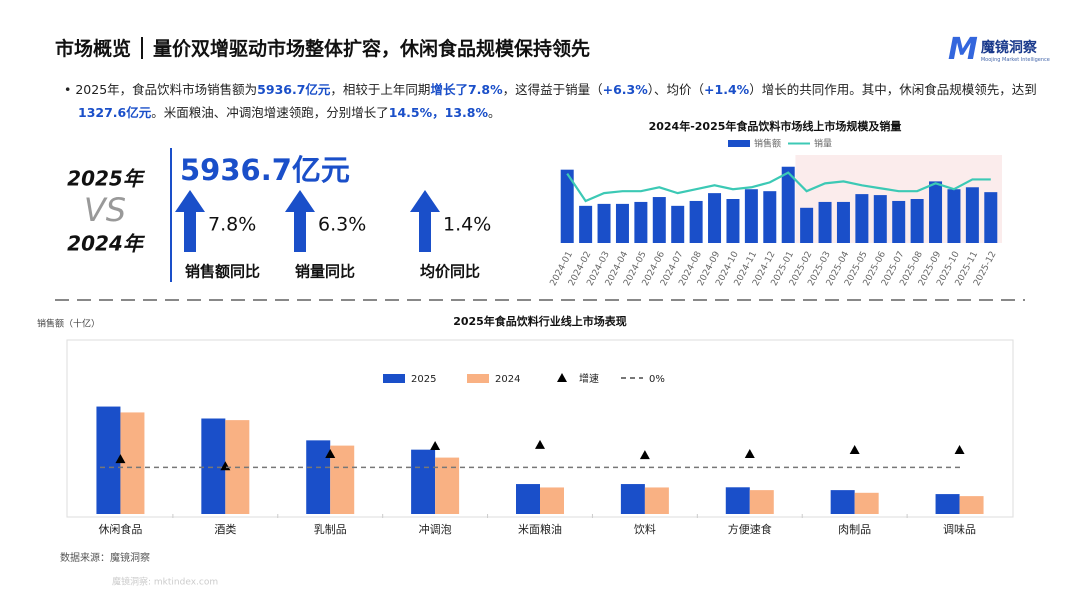 The image size is (1080, 608). I want to click on x-tick-label: 乳制品, so click(330, 529).